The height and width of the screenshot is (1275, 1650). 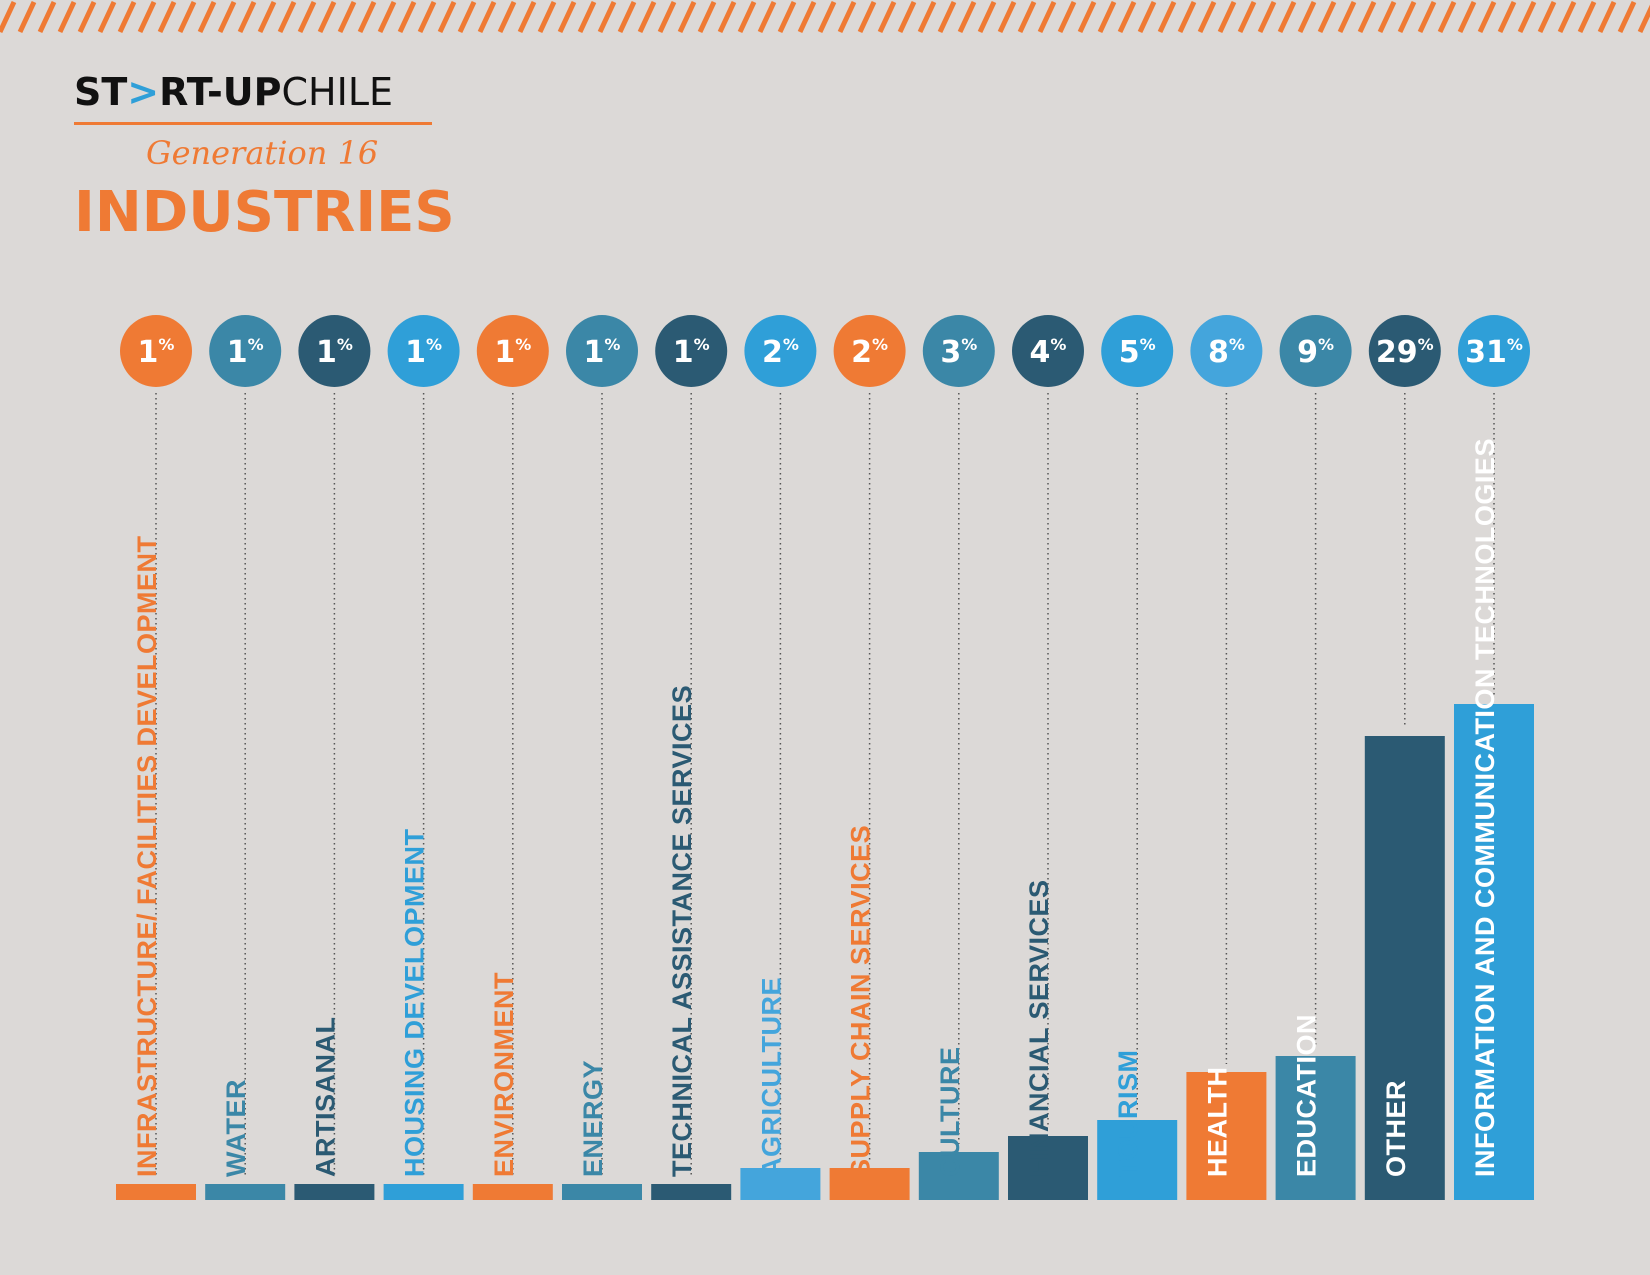 What do you see at coordinates (415, 1002) in the screenshot?
I see `category-label: HOUSING DEVELOPMENT` at bounding box center [415, 1002].